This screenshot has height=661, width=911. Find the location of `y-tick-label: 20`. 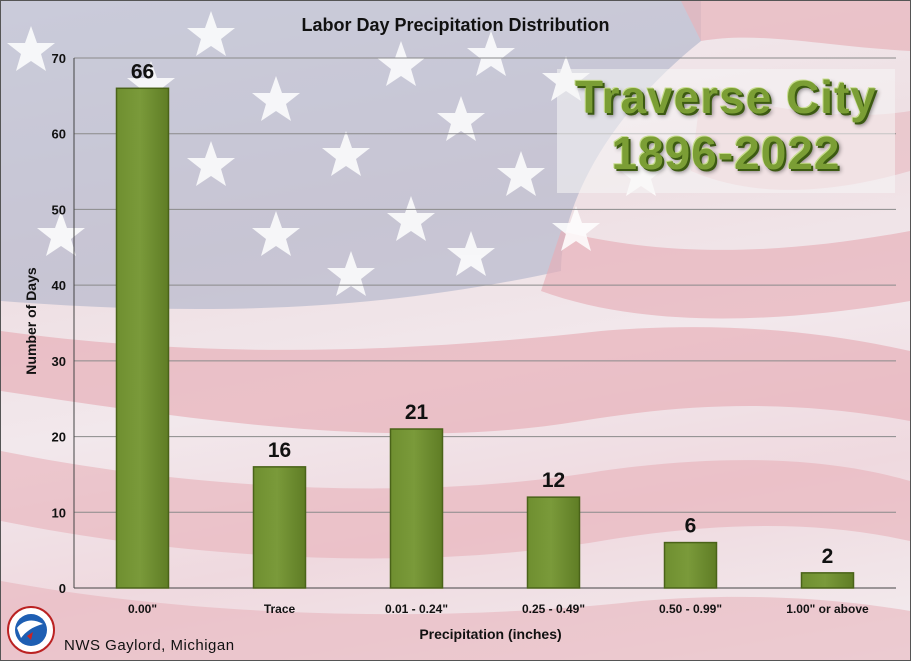

y-tick-label: 20 is located at coordinates (59, 437).